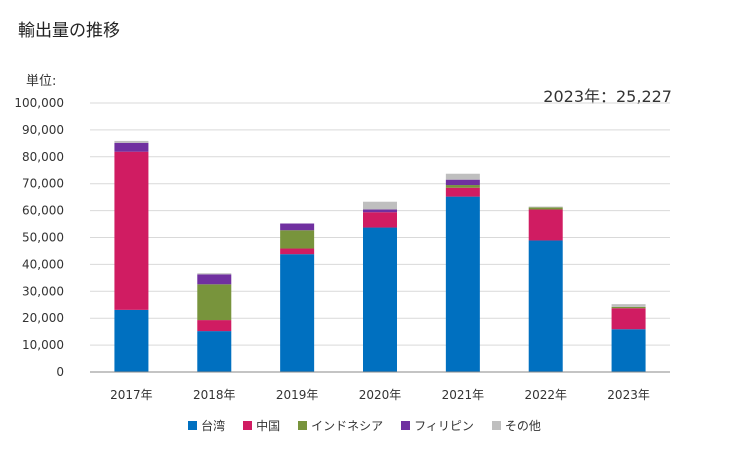  What do you see at coordinates (43, 130) in the screenshot?
I see `y-tick-label: 90,000` at bounding box center [43, 130].